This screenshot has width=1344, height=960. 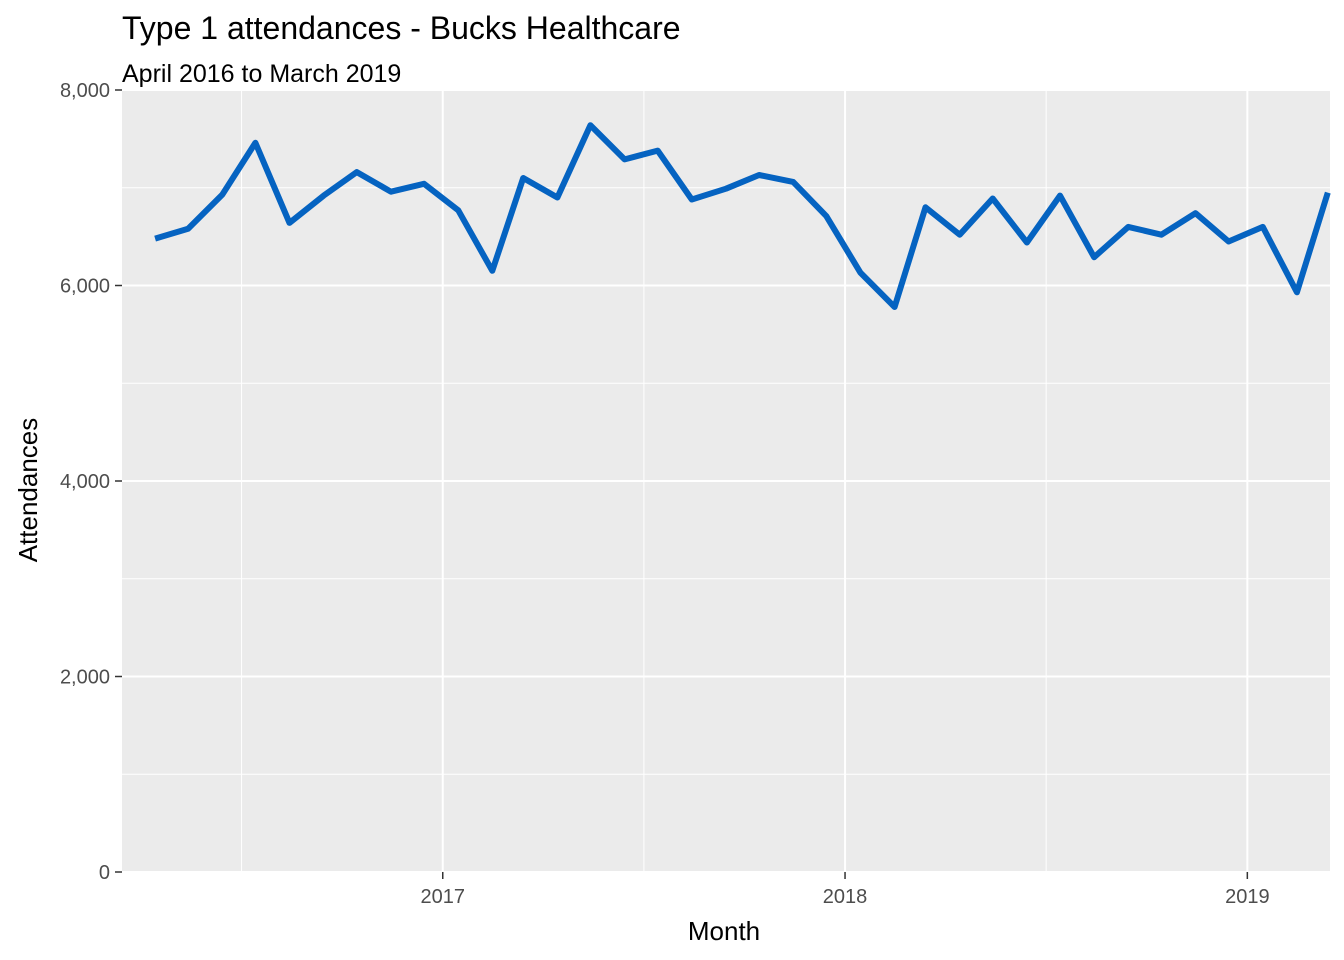 I want to click on x-tick-label: 2019, so click(x=1247, y=897).